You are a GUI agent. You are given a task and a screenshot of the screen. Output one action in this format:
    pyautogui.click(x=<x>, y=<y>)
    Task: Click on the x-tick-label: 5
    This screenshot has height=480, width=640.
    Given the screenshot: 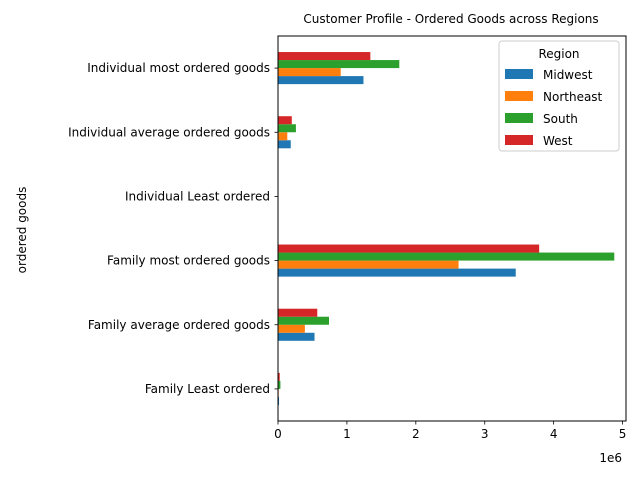 What is the action you would take?
    pyautogui.click(x=623, y=434)
    